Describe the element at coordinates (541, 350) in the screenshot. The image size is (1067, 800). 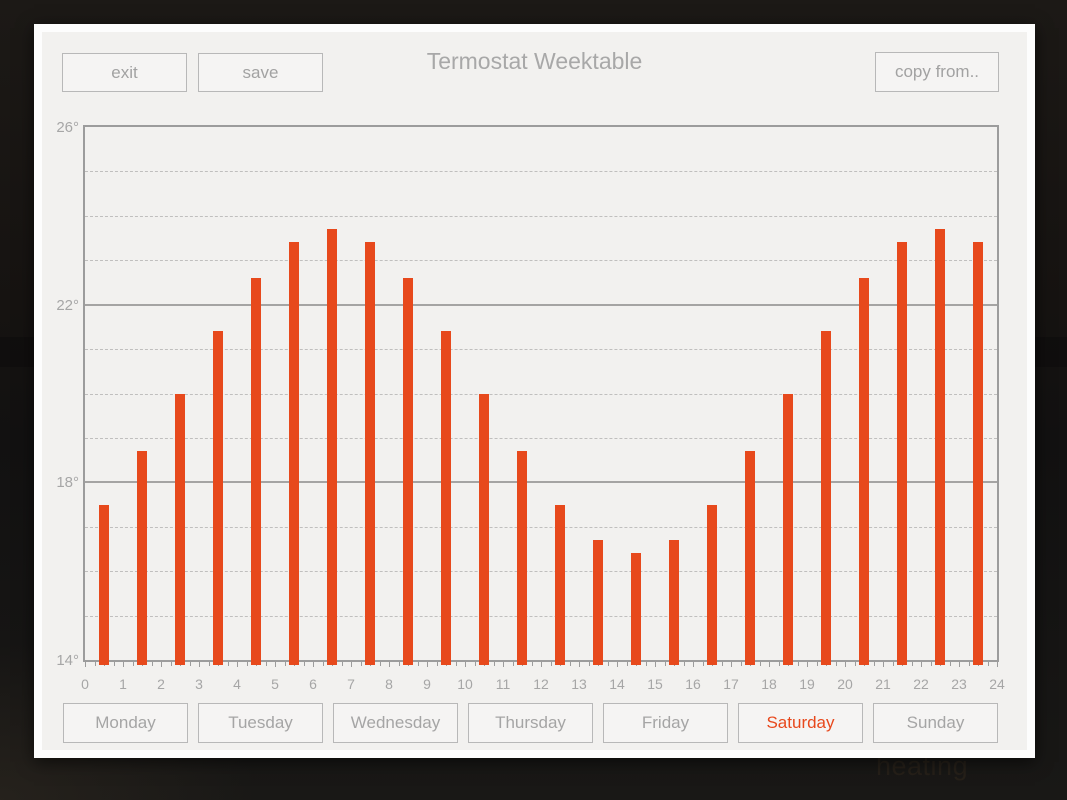
I see `gridline-21-degrees` at that location.